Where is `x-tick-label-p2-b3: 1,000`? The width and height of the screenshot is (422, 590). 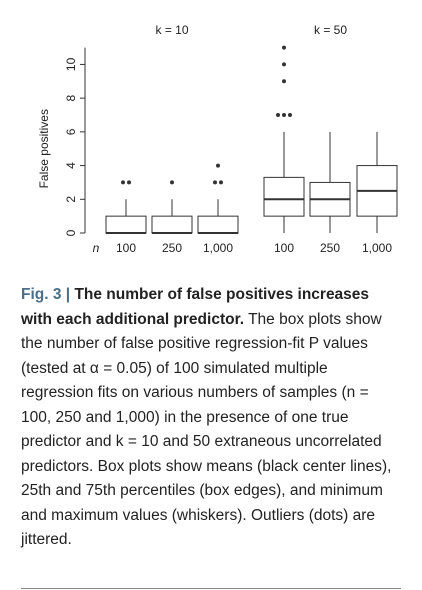 x-tick-label-p2-b3: 1,000 is located at coordinates (377, 248).